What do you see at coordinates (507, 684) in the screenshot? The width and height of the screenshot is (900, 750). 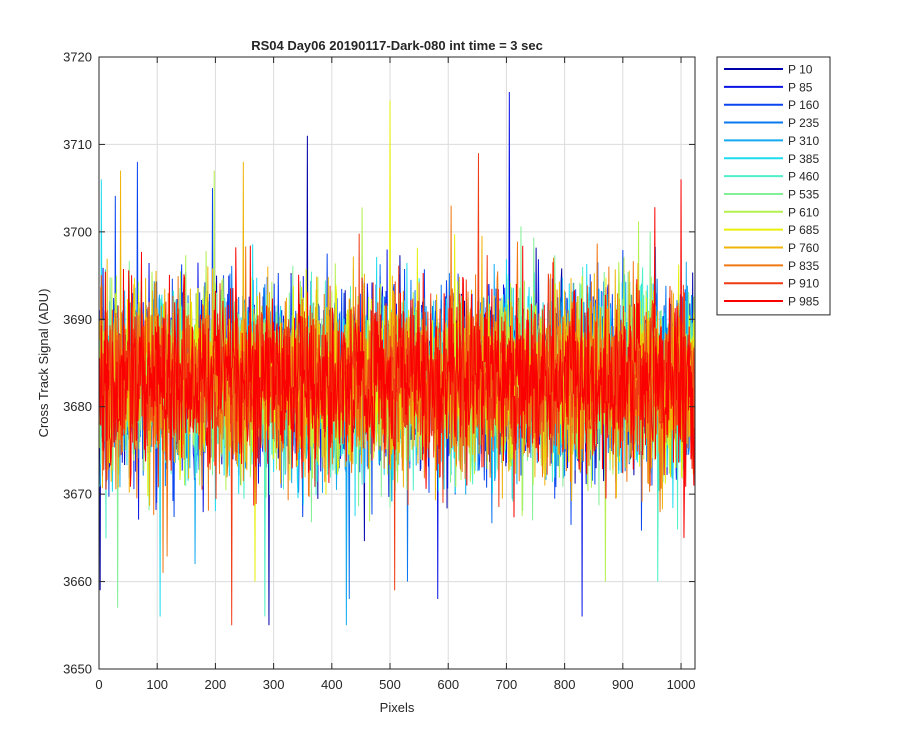 I see `x-tick-label: 700` at bounding box center [507, 684].